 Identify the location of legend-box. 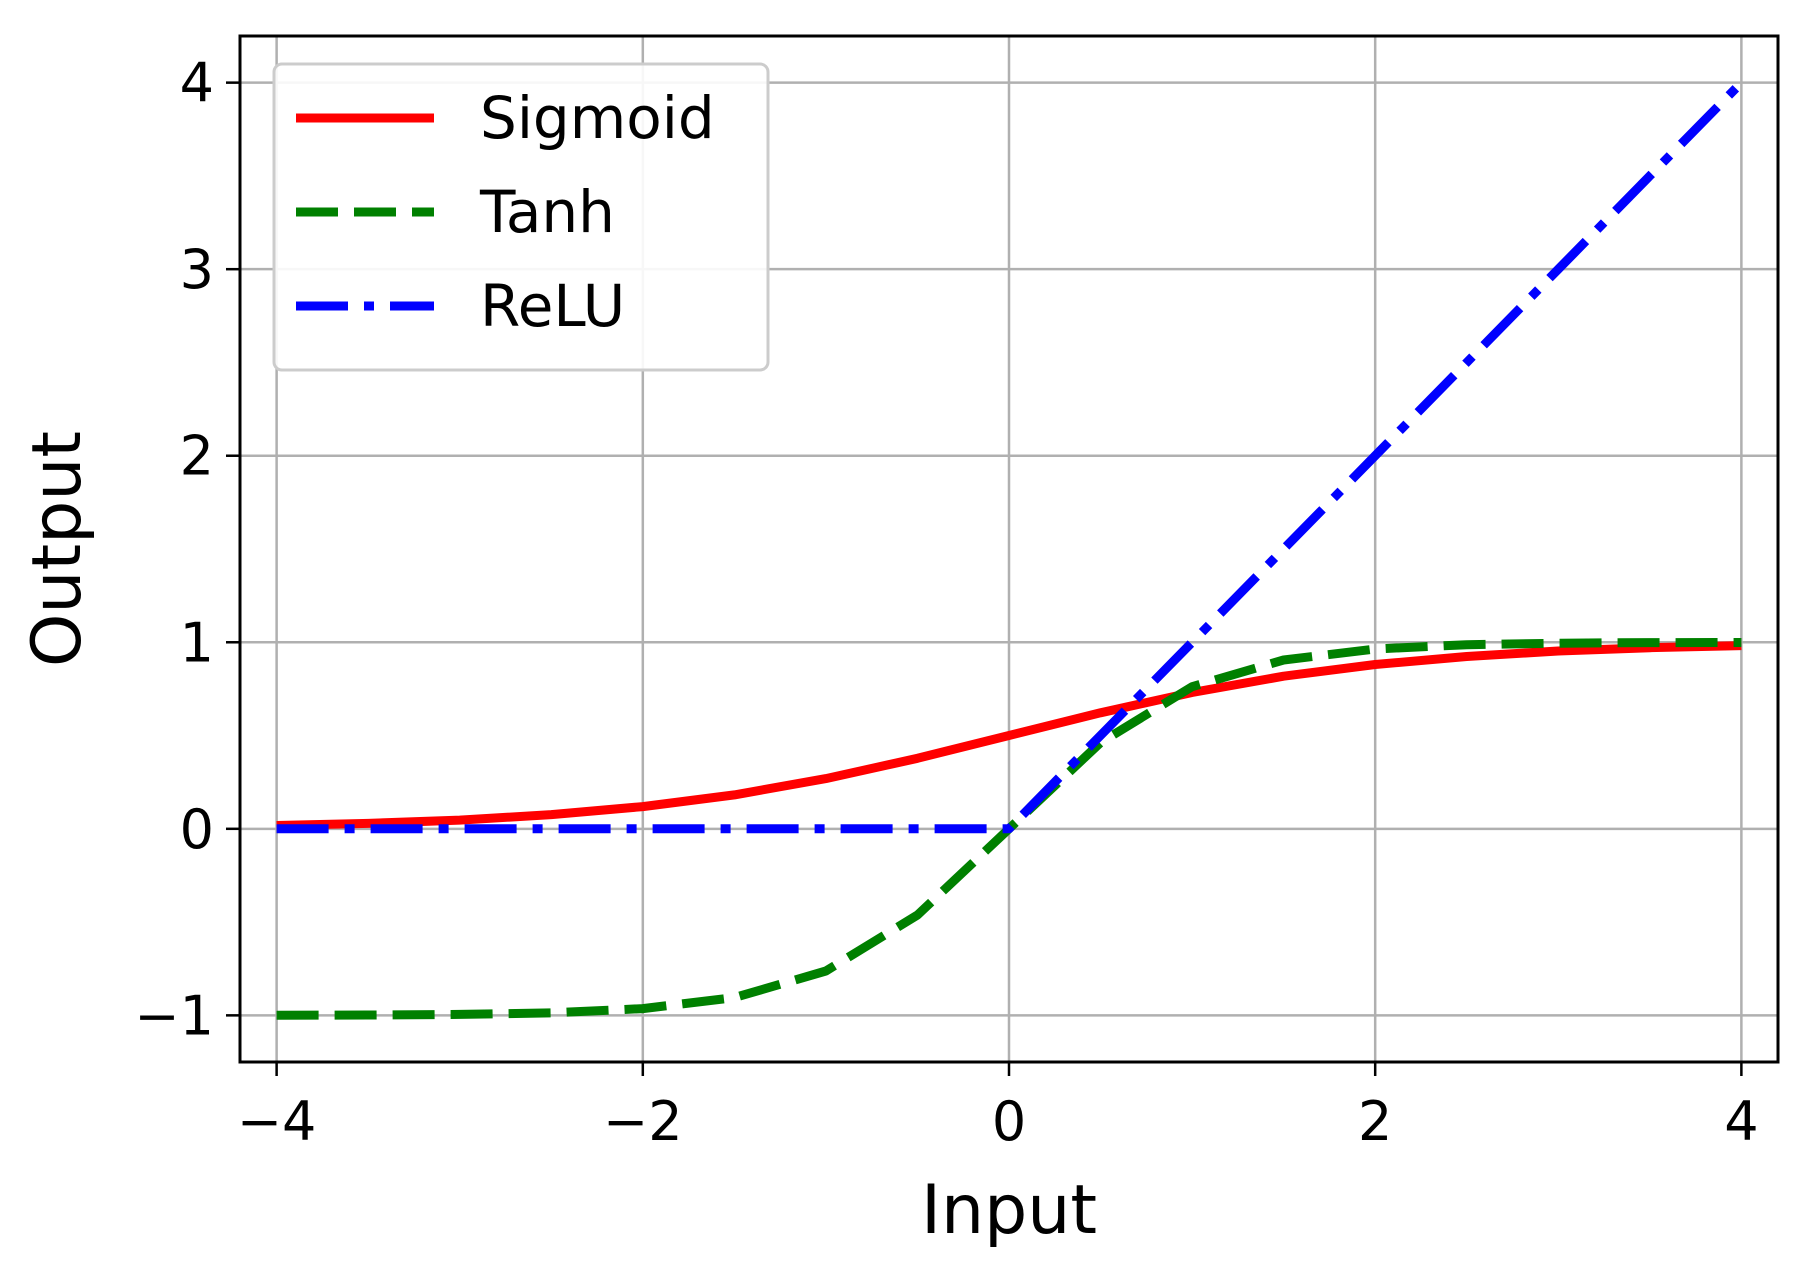
(521, 217).